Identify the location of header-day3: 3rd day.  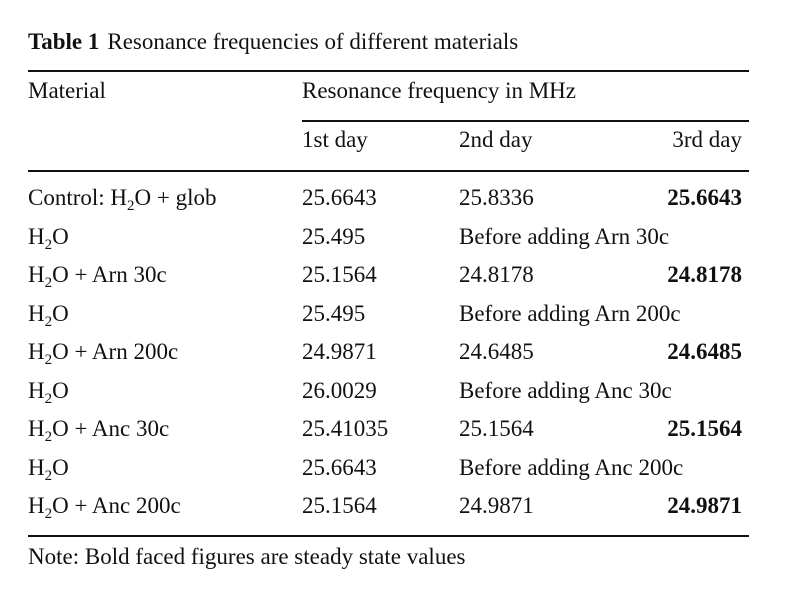
(707, 139).